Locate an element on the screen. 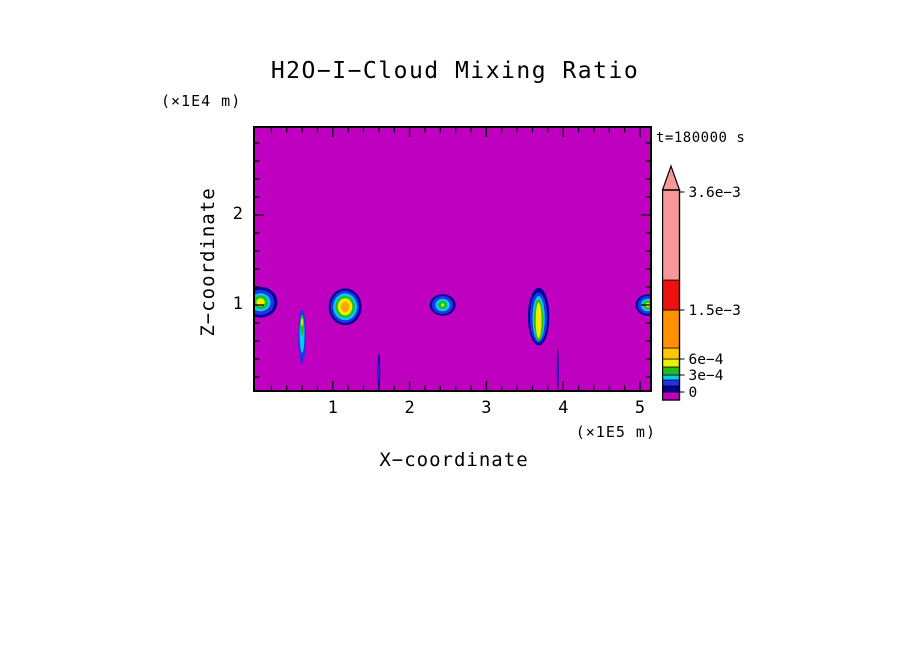 This screenshot has height=654, width=904. y-tick-label: 1 is located at coordinates (237, 304).